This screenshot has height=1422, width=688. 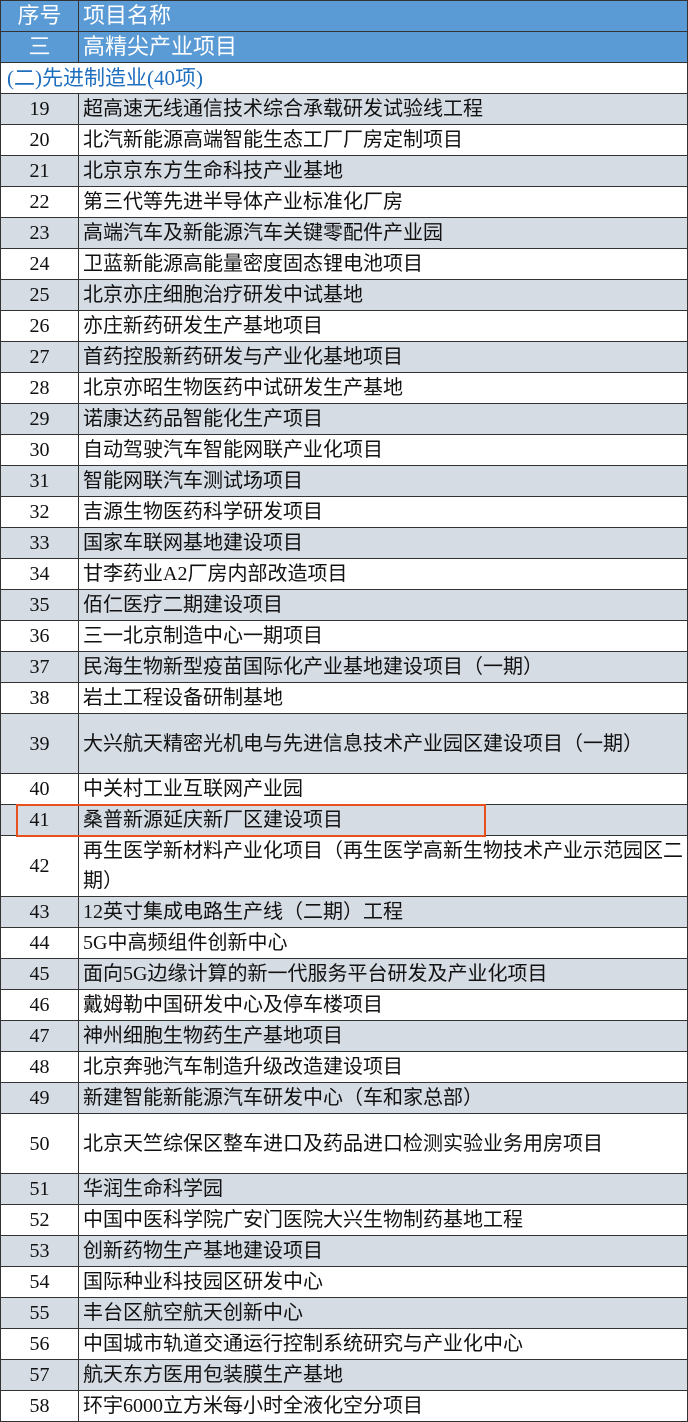 I want to click on table-row: 58 环宇6000立方米每小时全液化空分项目, so click(x=344, y=1406).